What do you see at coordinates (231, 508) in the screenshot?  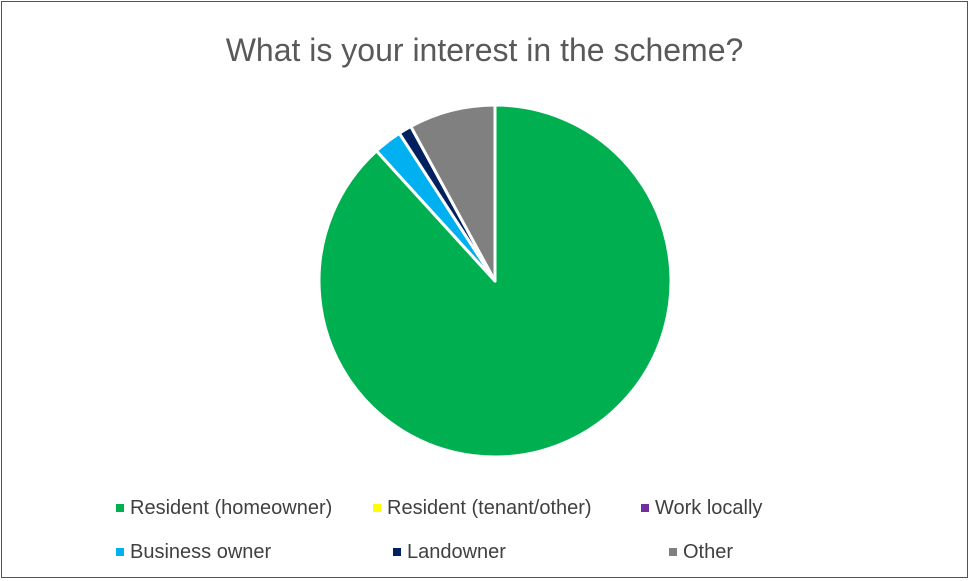 I see `legend-label: Resident (homeowner)` at bounding box center [231, 508].